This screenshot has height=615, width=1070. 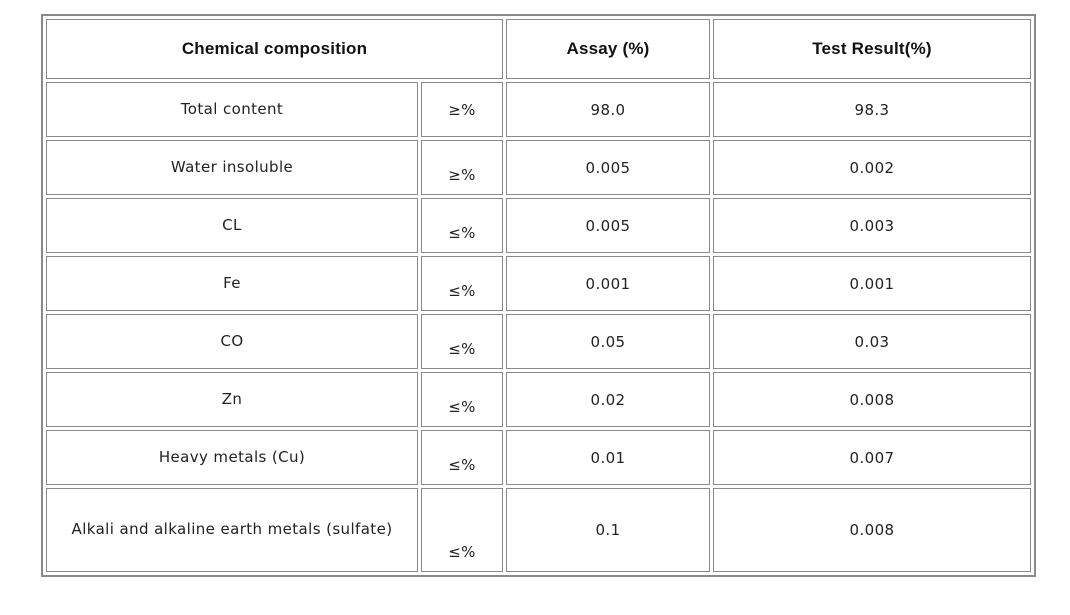 What do you see at coordinates (608, 109) in the screenshot?
I see `assay-value-cell: 98.0` at bounding box center [608, 109].